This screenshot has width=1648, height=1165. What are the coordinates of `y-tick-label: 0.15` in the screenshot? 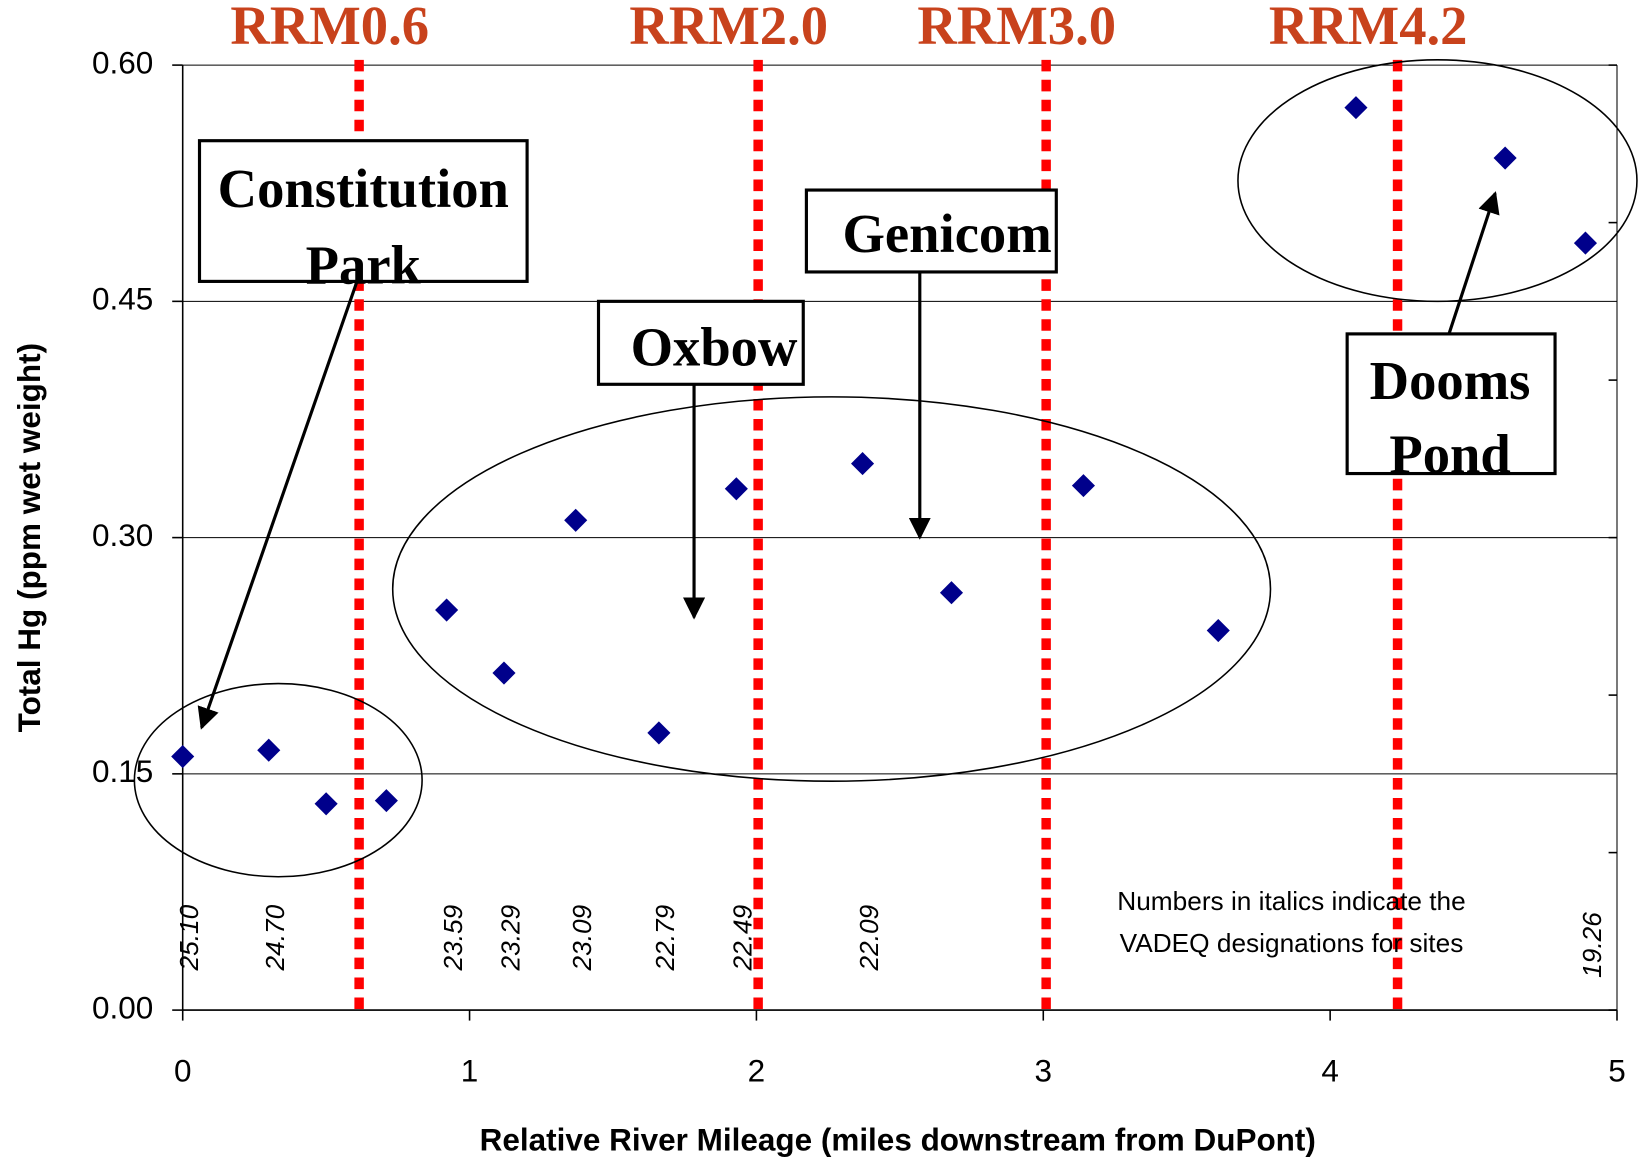 It's located at (122, 771).